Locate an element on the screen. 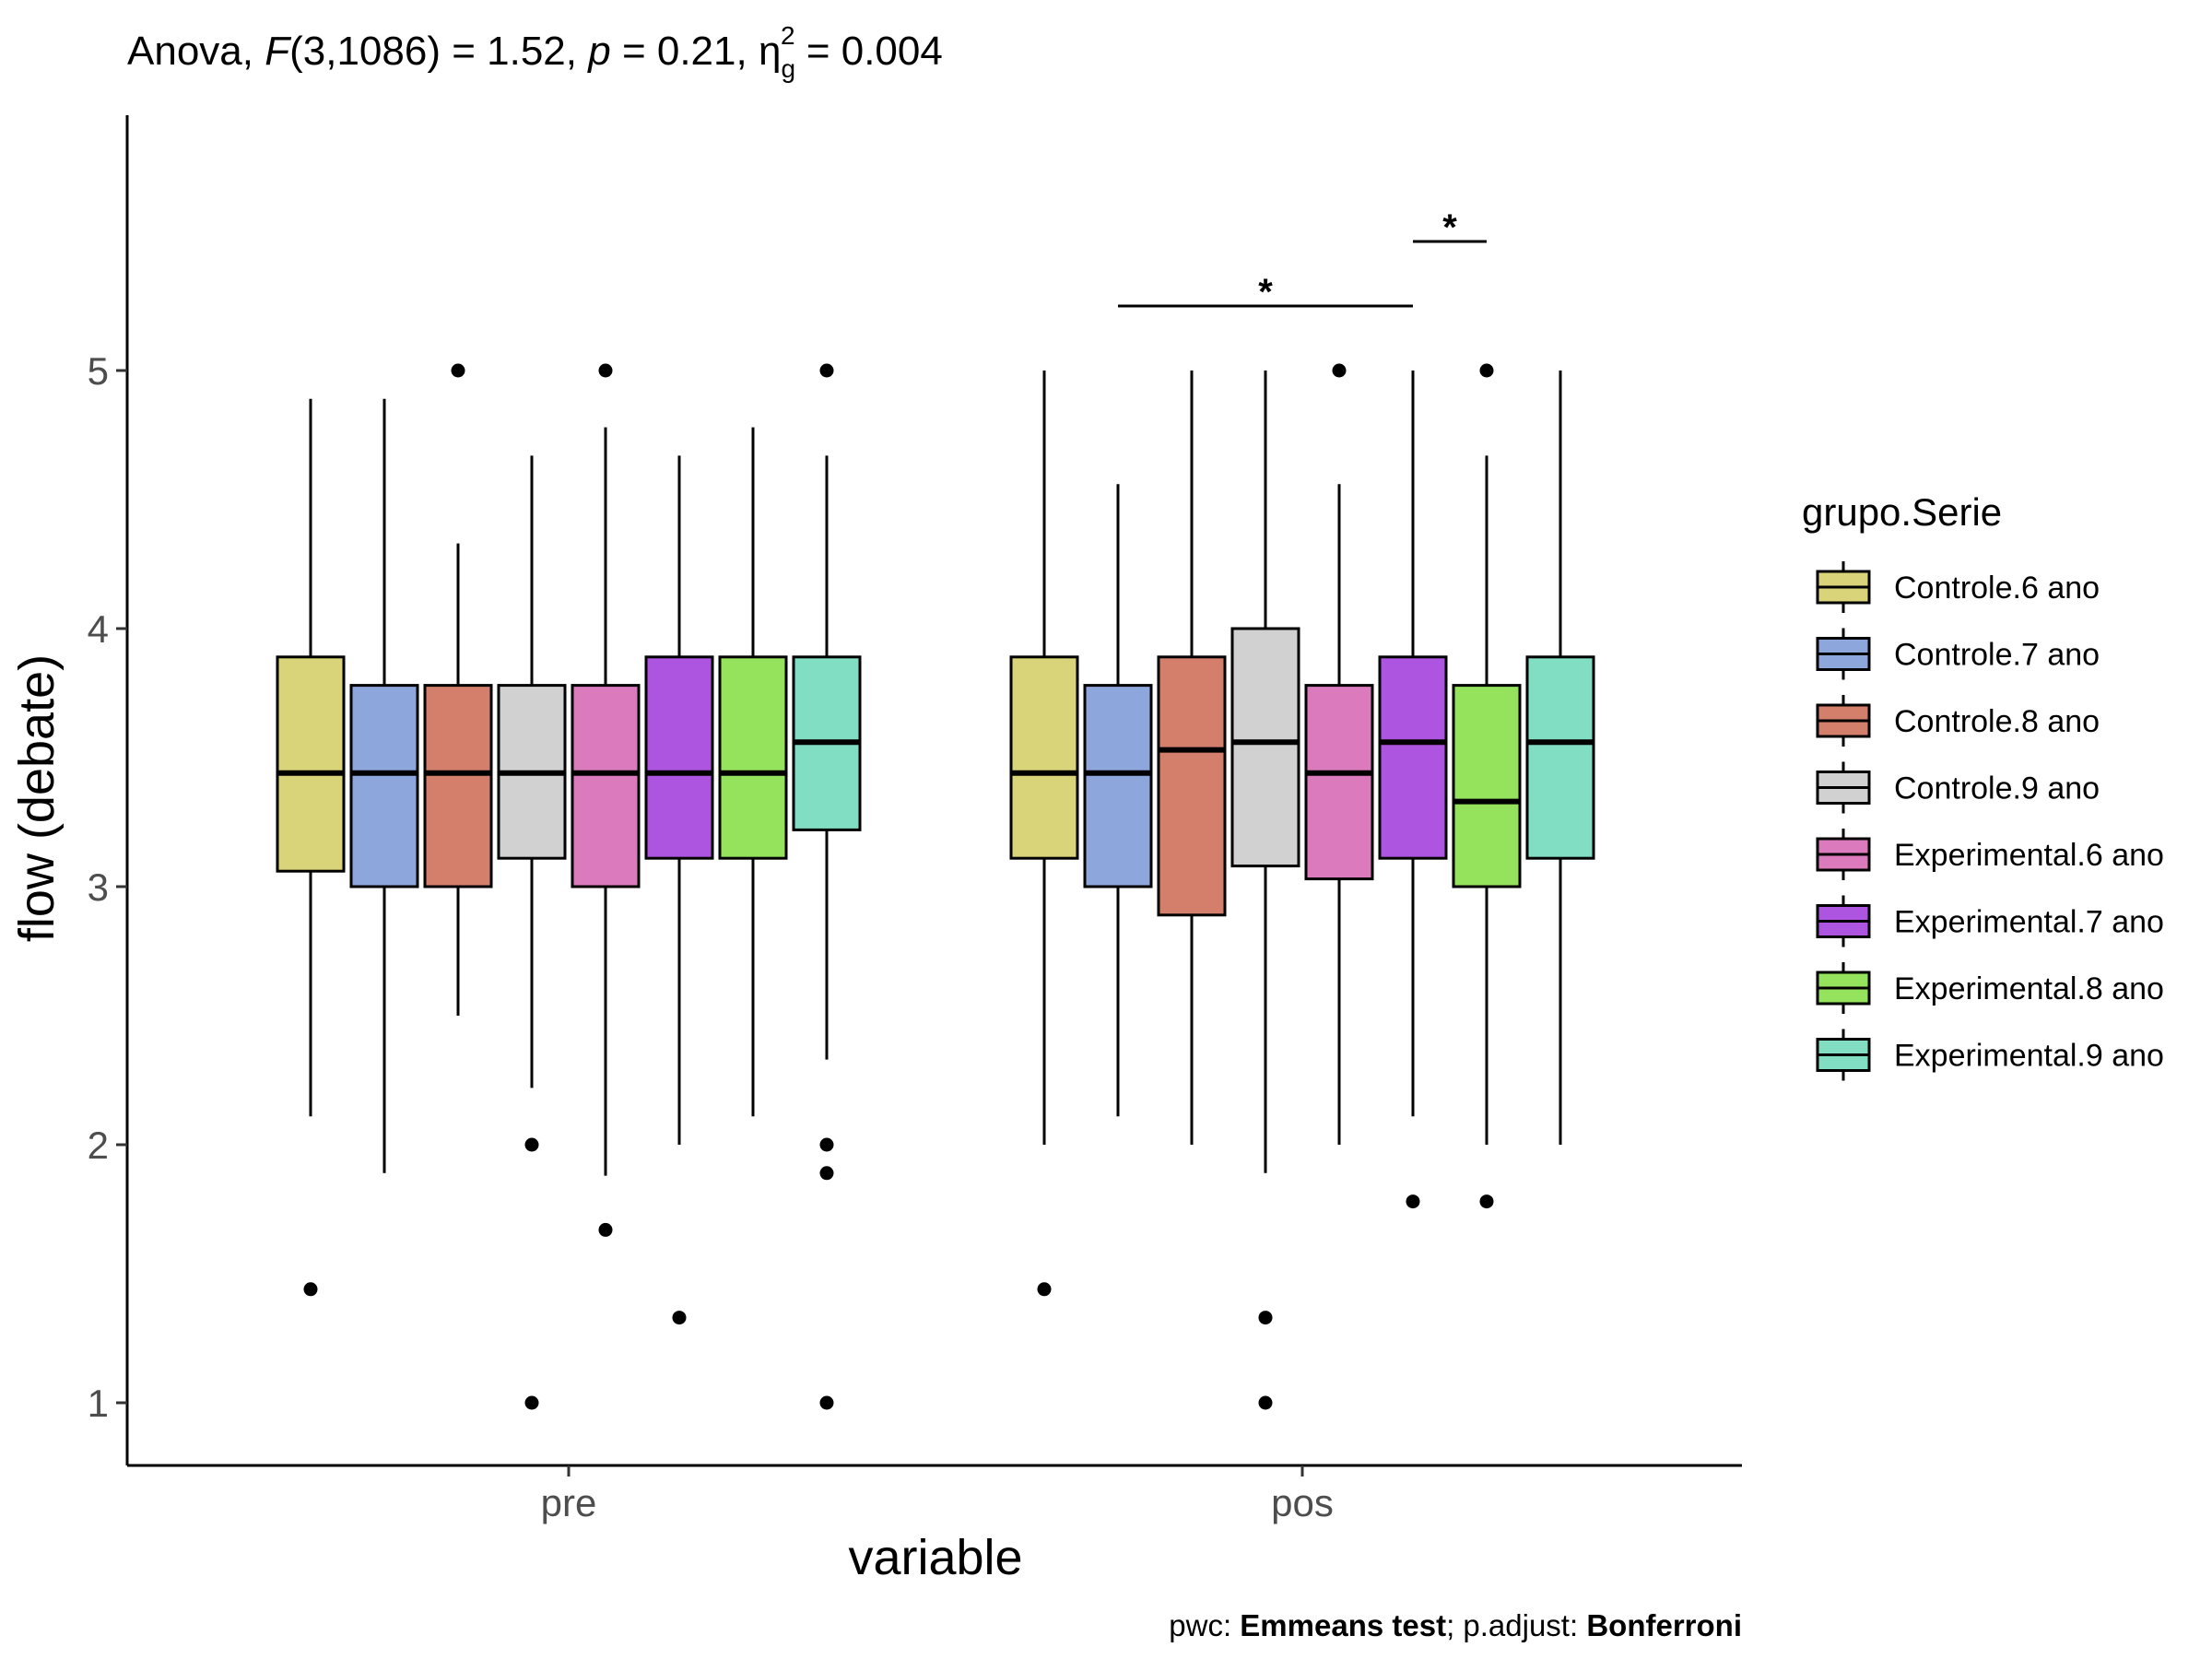  x-axis: pre pos is located at coordinates (934, 1494).